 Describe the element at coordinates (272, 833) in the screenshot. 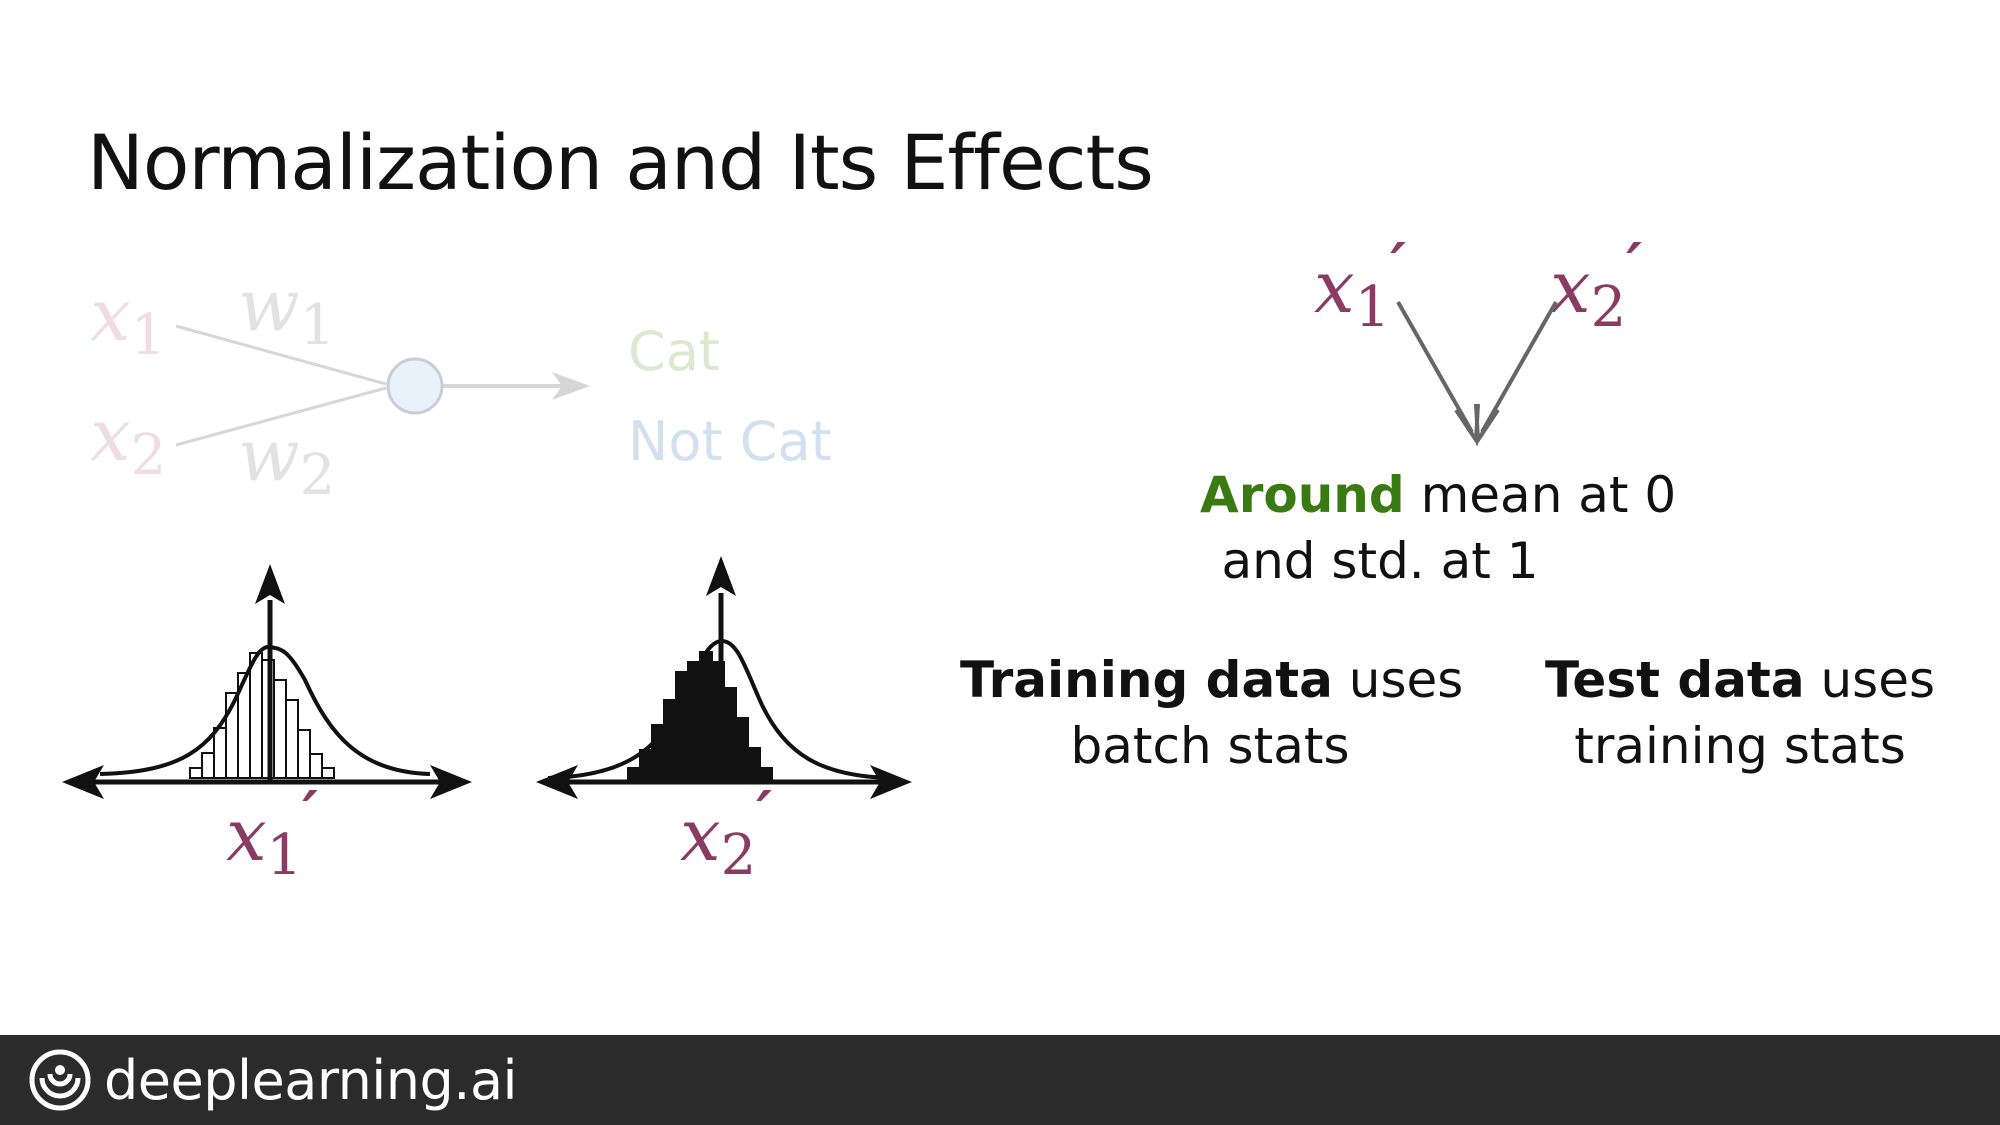

I see `x1-prime-label-bottom: x1′` at that location.